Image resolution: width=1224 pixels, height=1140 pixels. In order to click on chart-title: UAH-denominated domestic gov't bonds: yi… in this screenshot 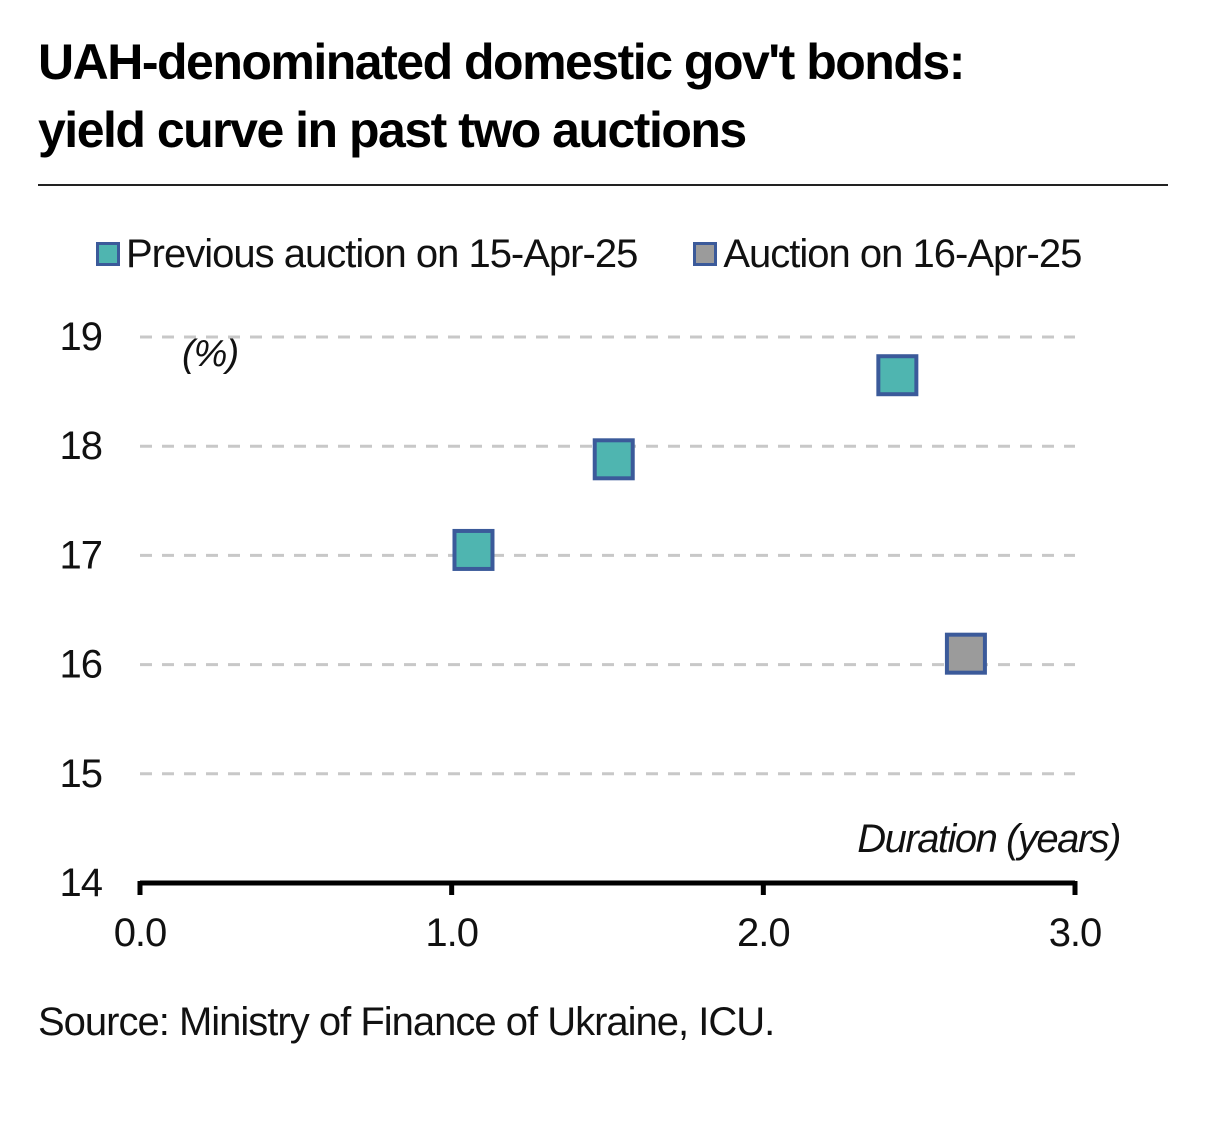, I will do `click(603, 96)`.